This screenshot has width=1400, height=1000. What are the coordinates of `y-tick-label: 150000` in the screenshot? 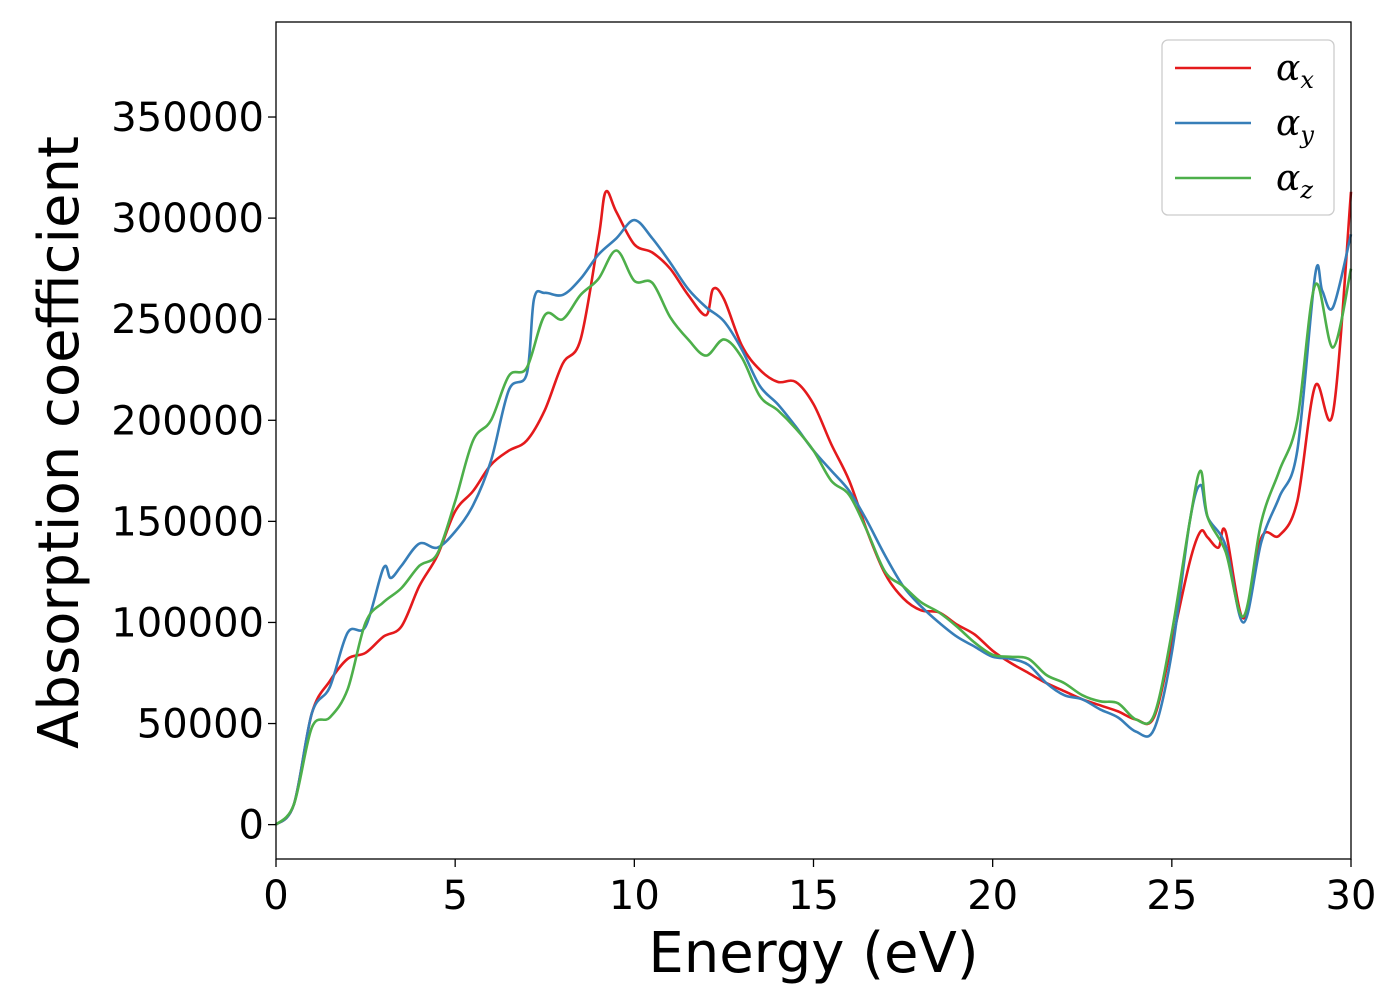 It's located at (187, 522).